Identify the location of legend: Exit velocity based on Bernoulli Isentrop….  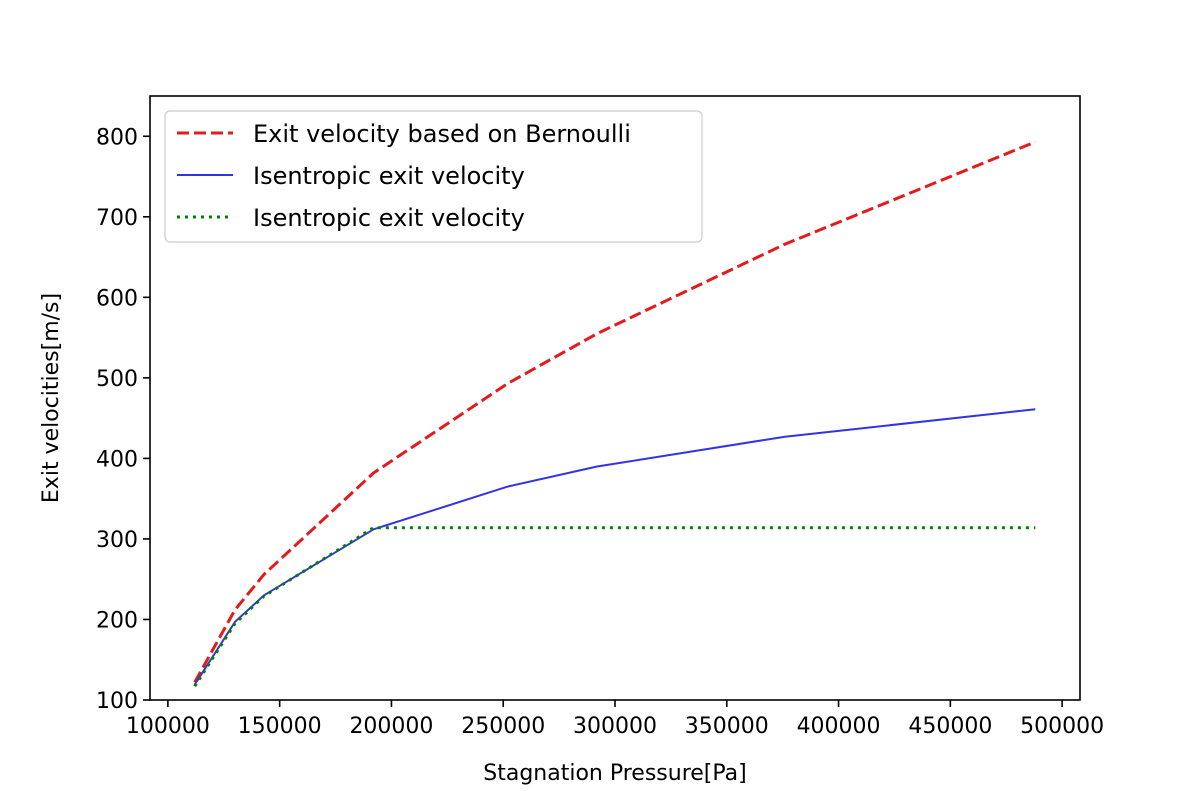
(433, 176).